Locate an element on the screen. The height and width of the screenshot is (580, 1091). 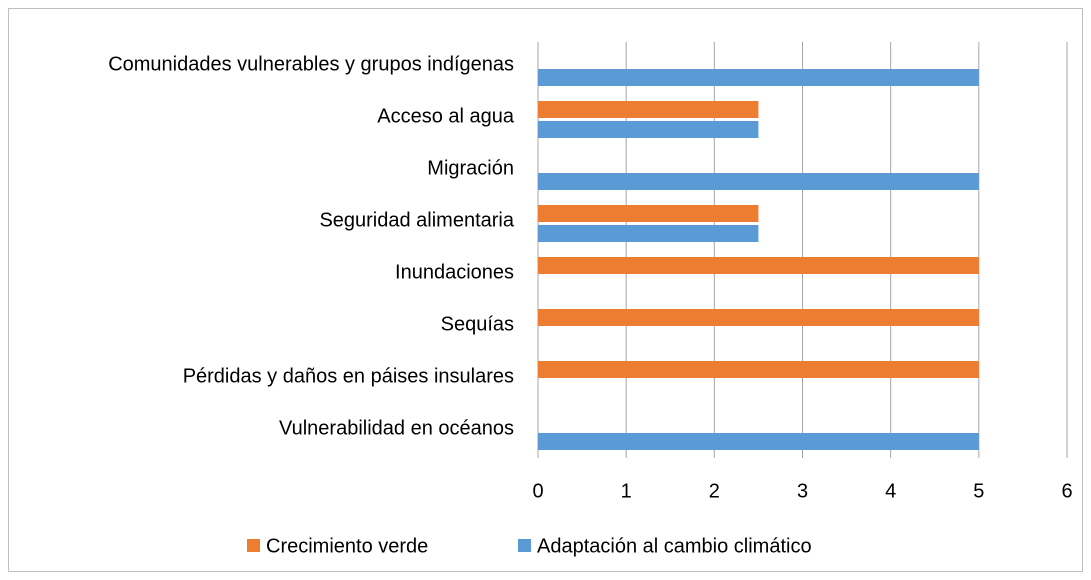
x-tick-label: 3 is located at coordinates (802, 491).